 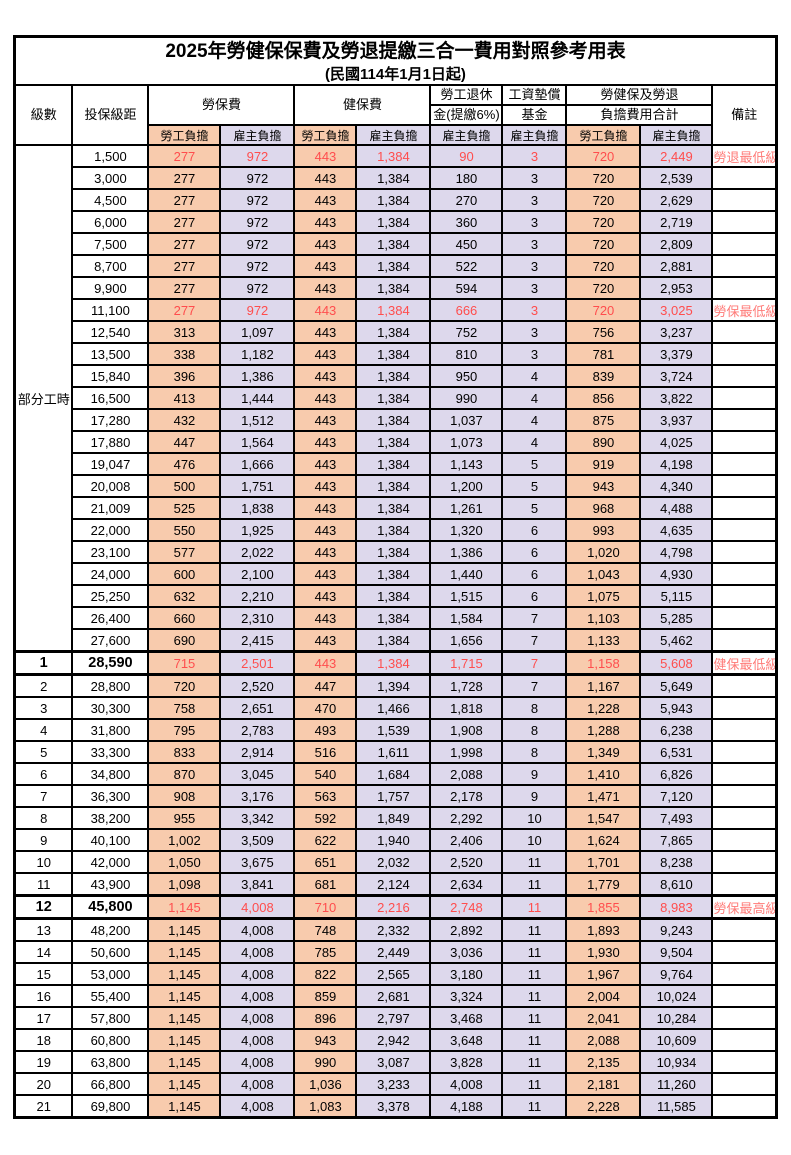 I want to click on bracket-cell: 6,000, so click(x=110, y=222).